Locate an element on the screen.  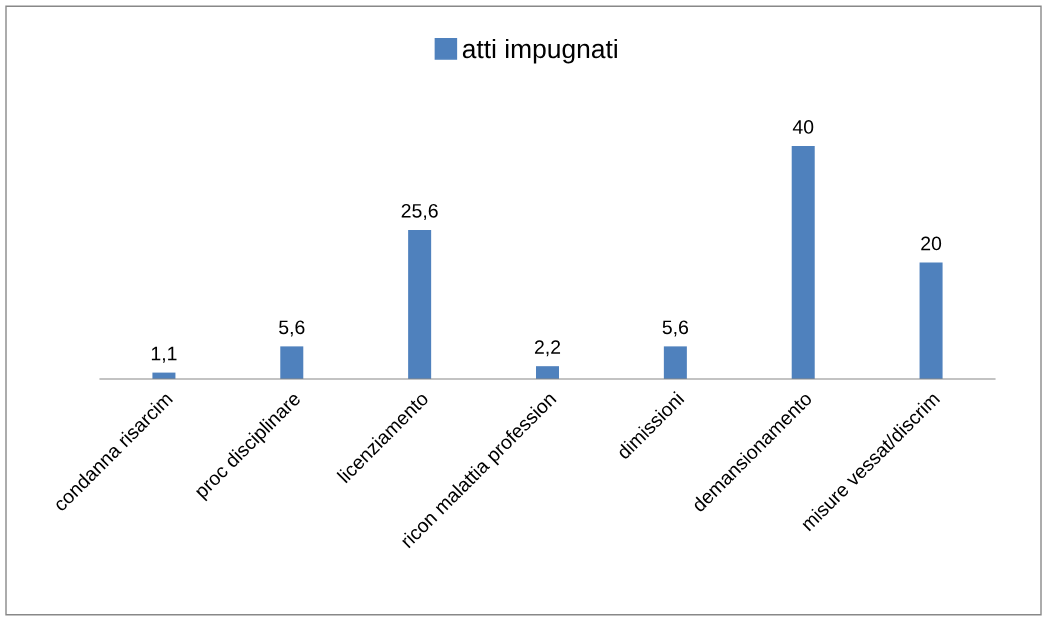
data-label: 20 is located at coordinates (931, 243).